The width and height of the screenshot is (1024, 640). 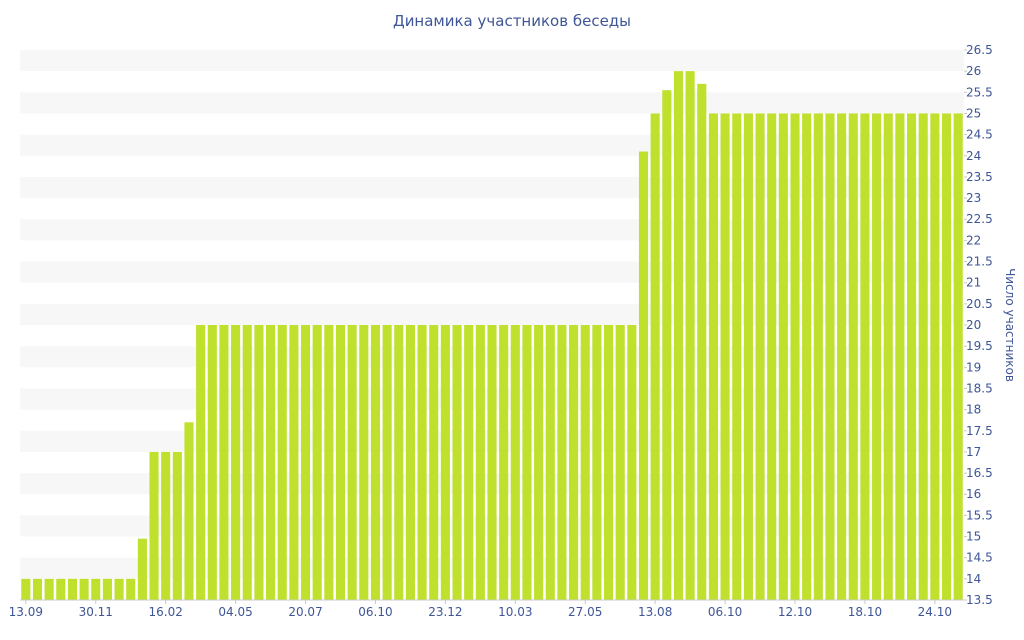 What do you see at coordinates (973, 452) in the screenshot?
I see `y-tick-label: 17` at bounding box center [973, 452].